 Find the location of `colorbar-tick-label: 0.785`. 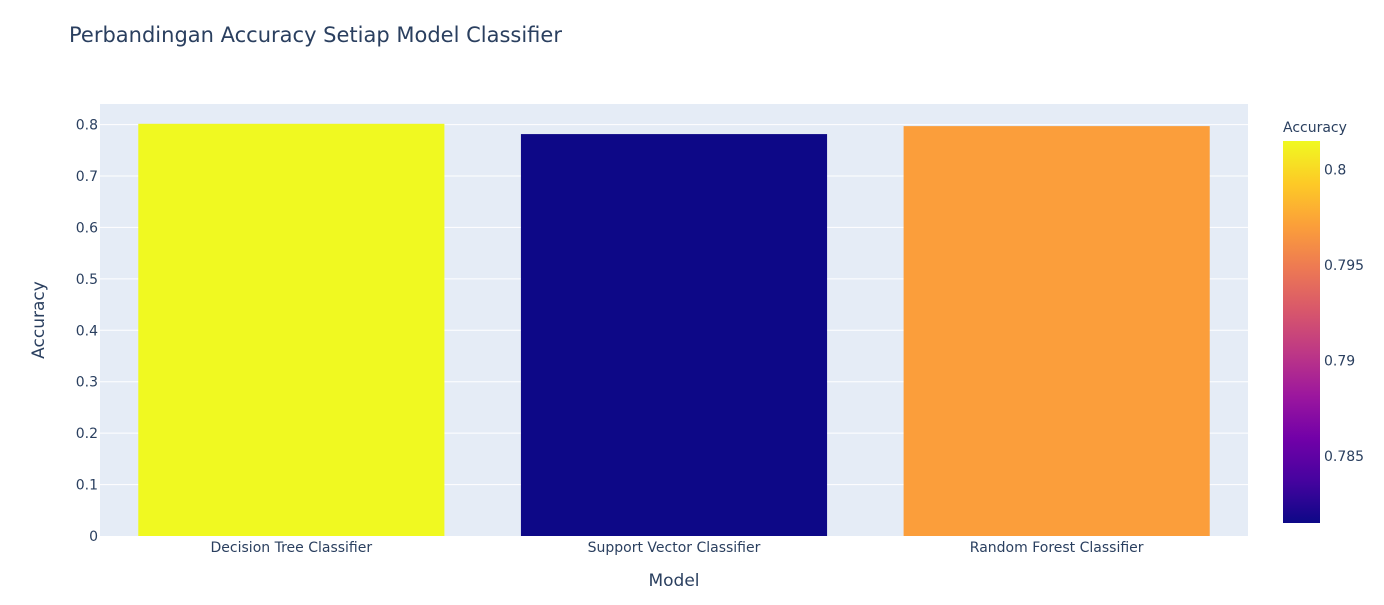

colorbar-tick-label: 0.785 is located at coordinates (1344, 457).